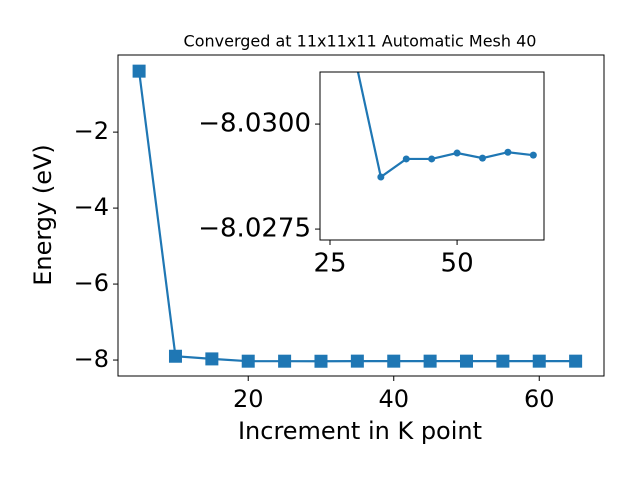 The height and width of the screenshot is (484, 640). Describe the element at coordinates (254, 229) in the screenshot. I see `y-tick-label: −8.0275` at that location.